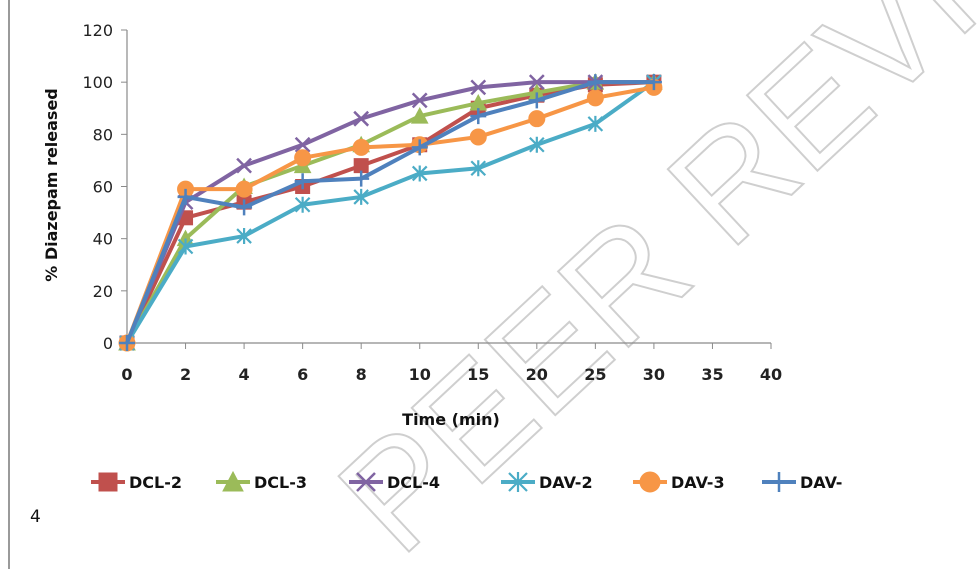 The width and height of the screenshot is (980, 569). I want to click on x-tick-label: 40, so click(771, 374).